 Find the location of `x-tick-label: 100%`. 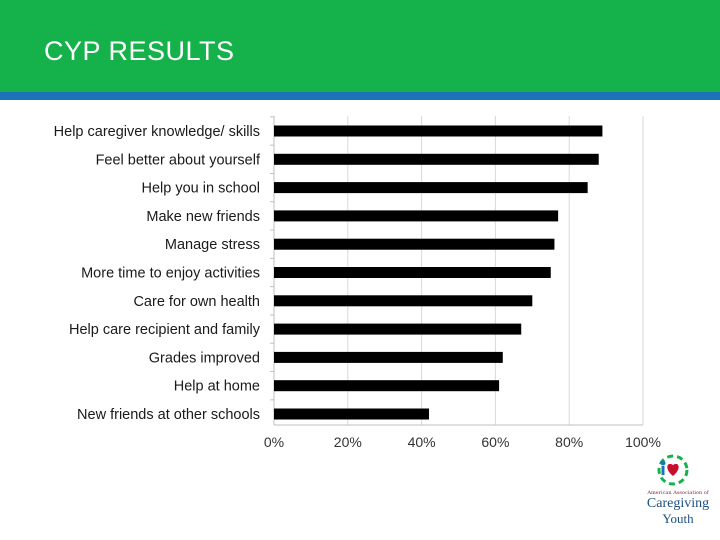

x-tick-label: 100% is located at coordinates (643, 442).